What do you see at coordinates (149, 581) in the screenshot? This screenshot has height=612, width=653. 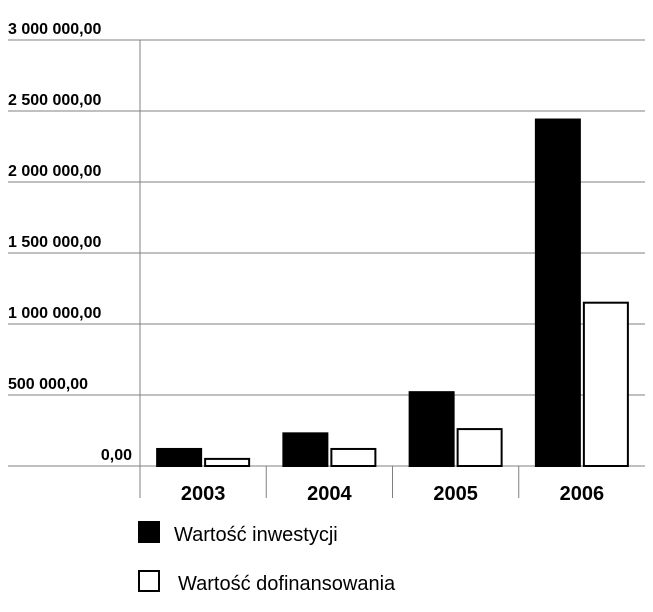 I see `legend-item-funding-swatch` at bounding box center [149, 581].